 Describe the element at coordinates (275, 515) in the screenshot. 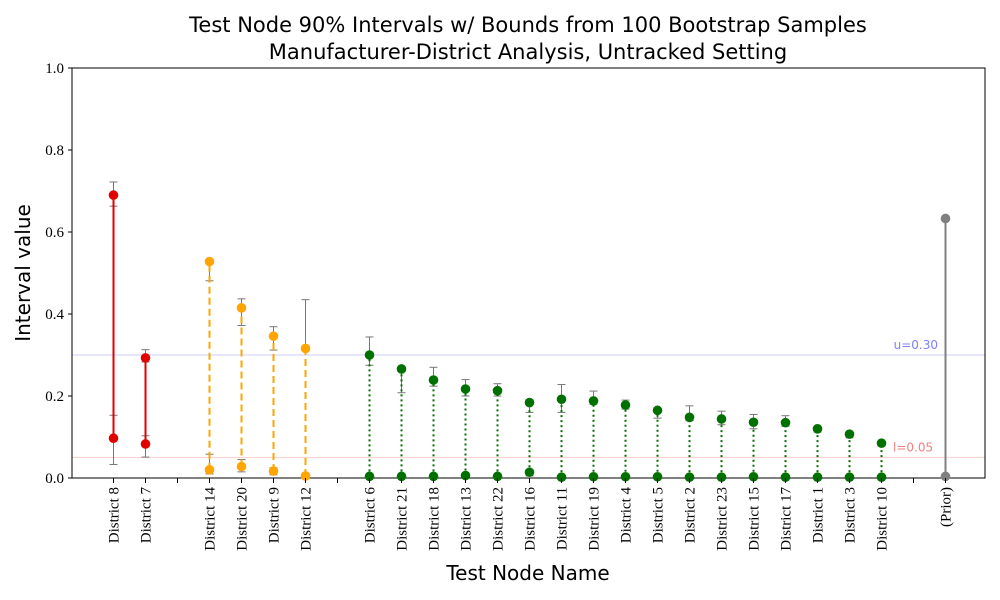

I see `x-tick-label: District 9` at that location.